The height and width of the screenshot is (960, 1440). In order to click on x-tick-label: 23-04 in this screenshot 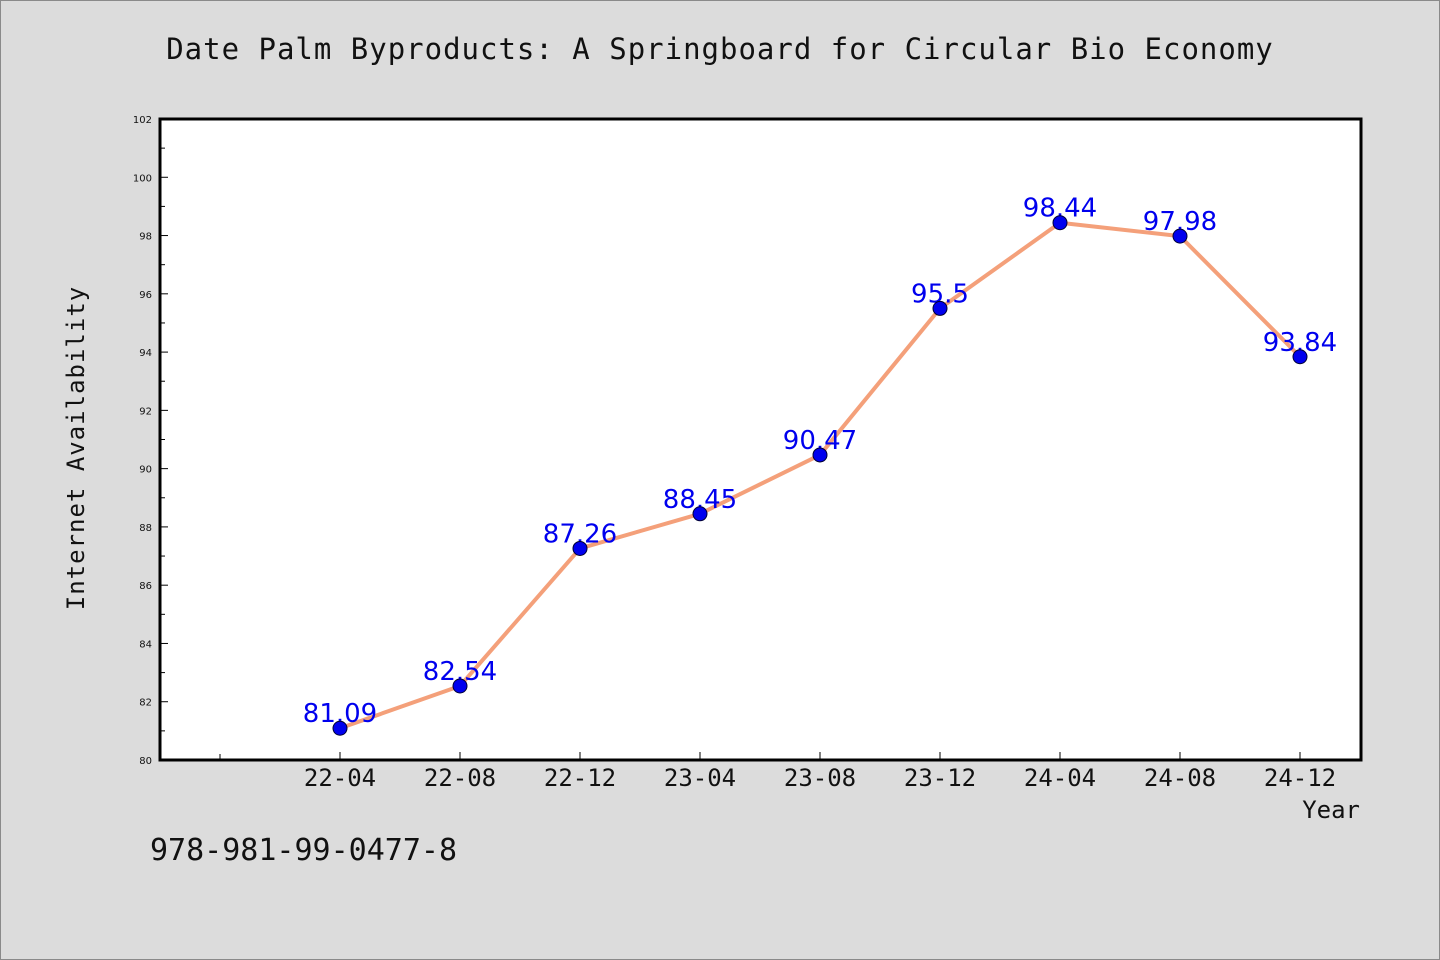, I will do `click(700, 778)`.